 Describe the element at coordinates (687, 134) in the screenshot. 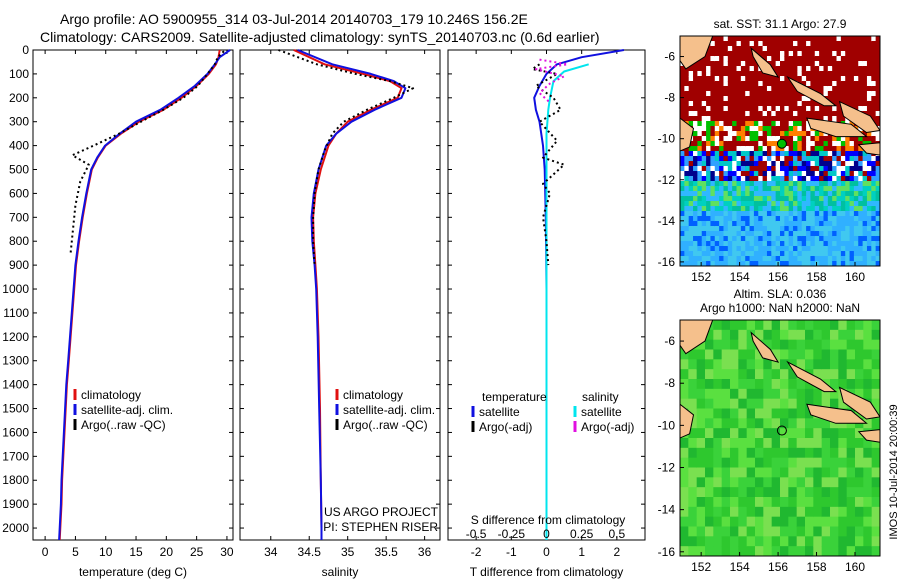

I see `land-polygon` at that location.